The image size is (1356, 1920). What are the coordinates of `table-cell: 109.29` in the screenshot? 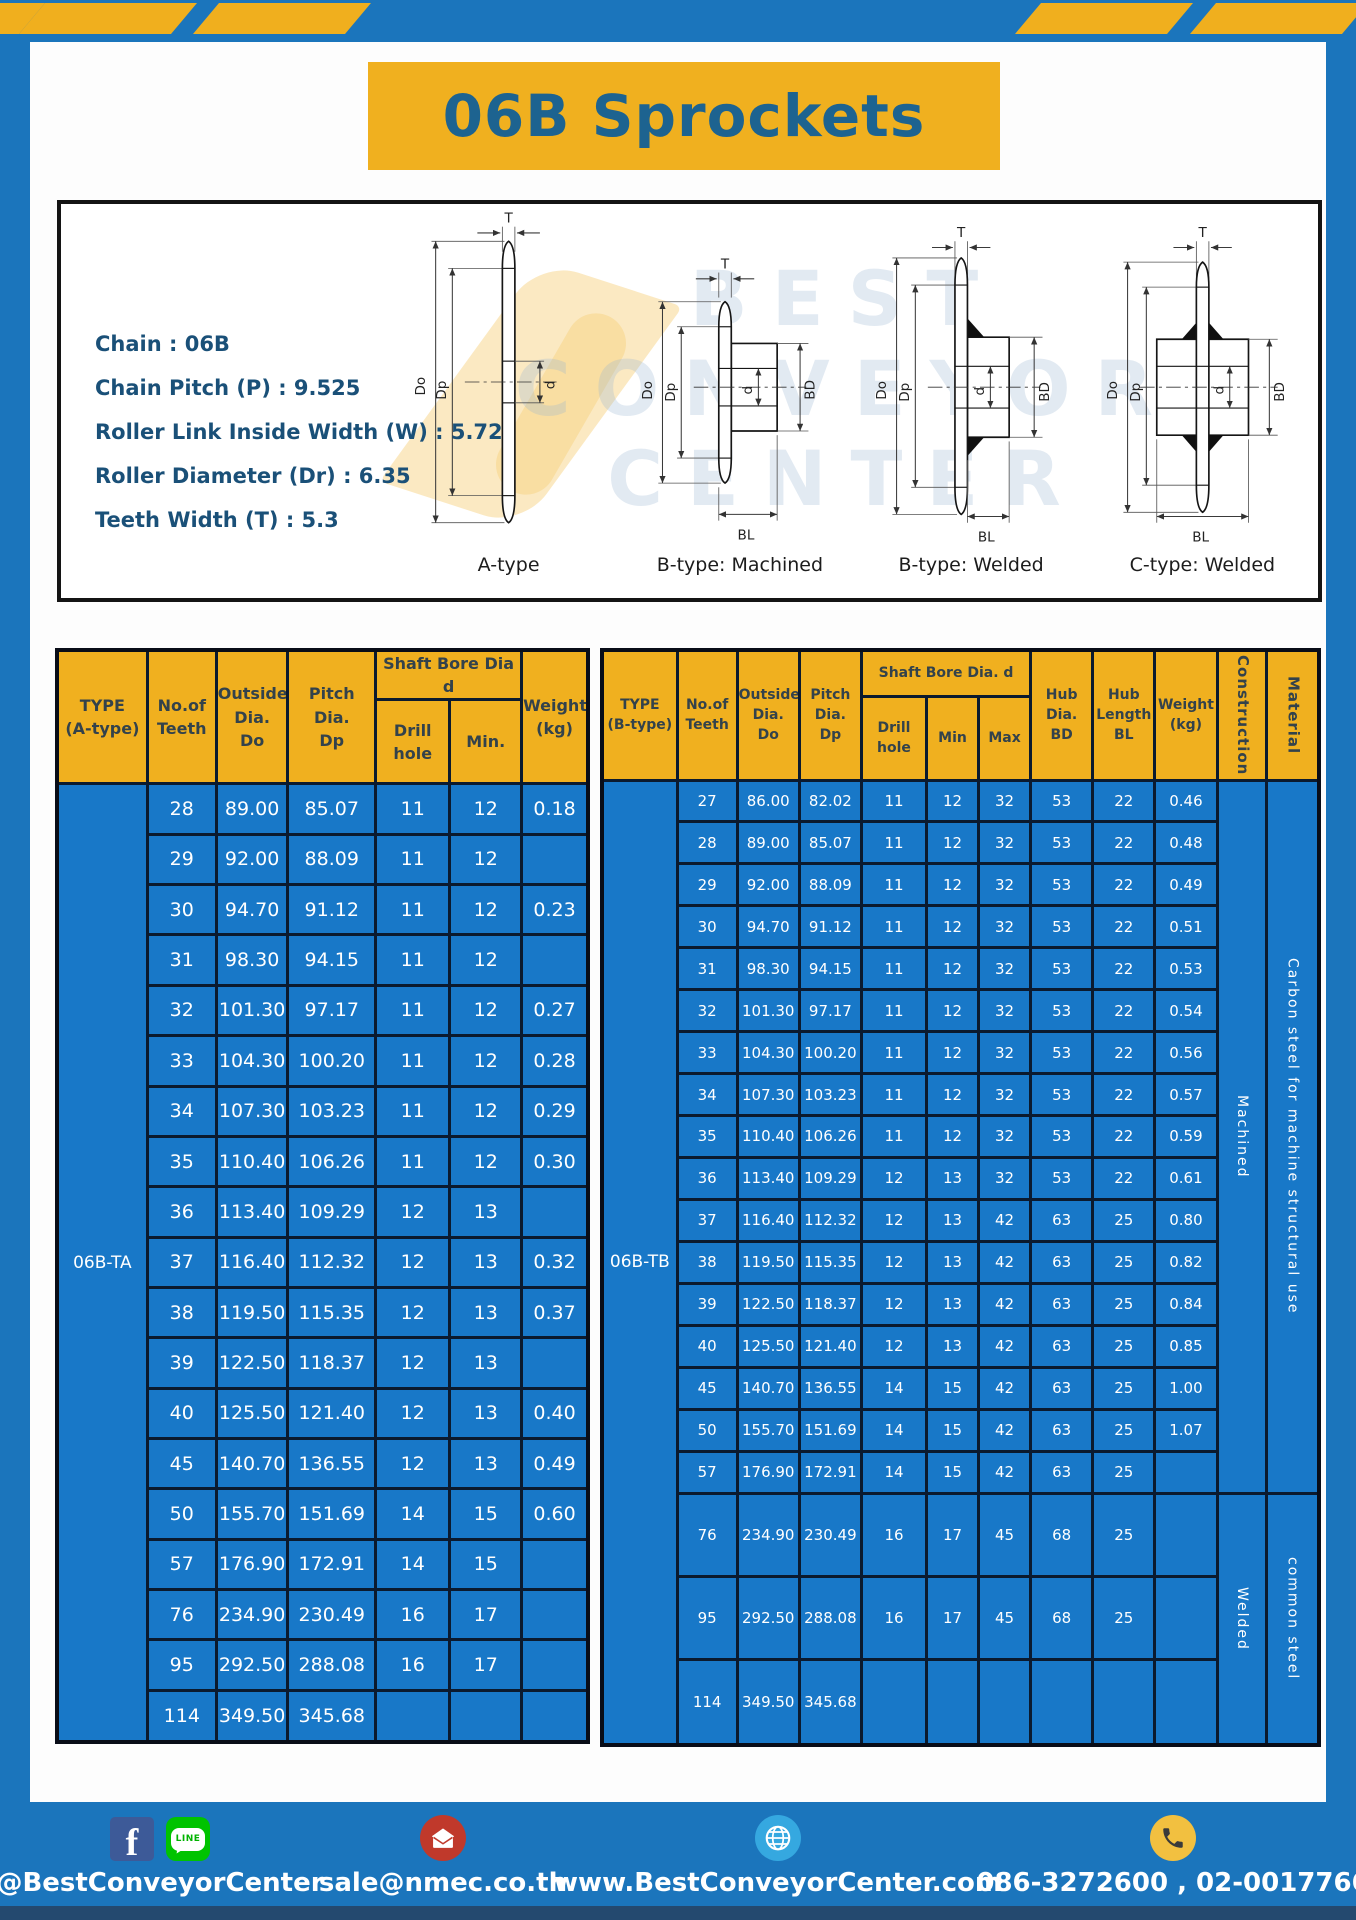 It's located at (830, 1178).